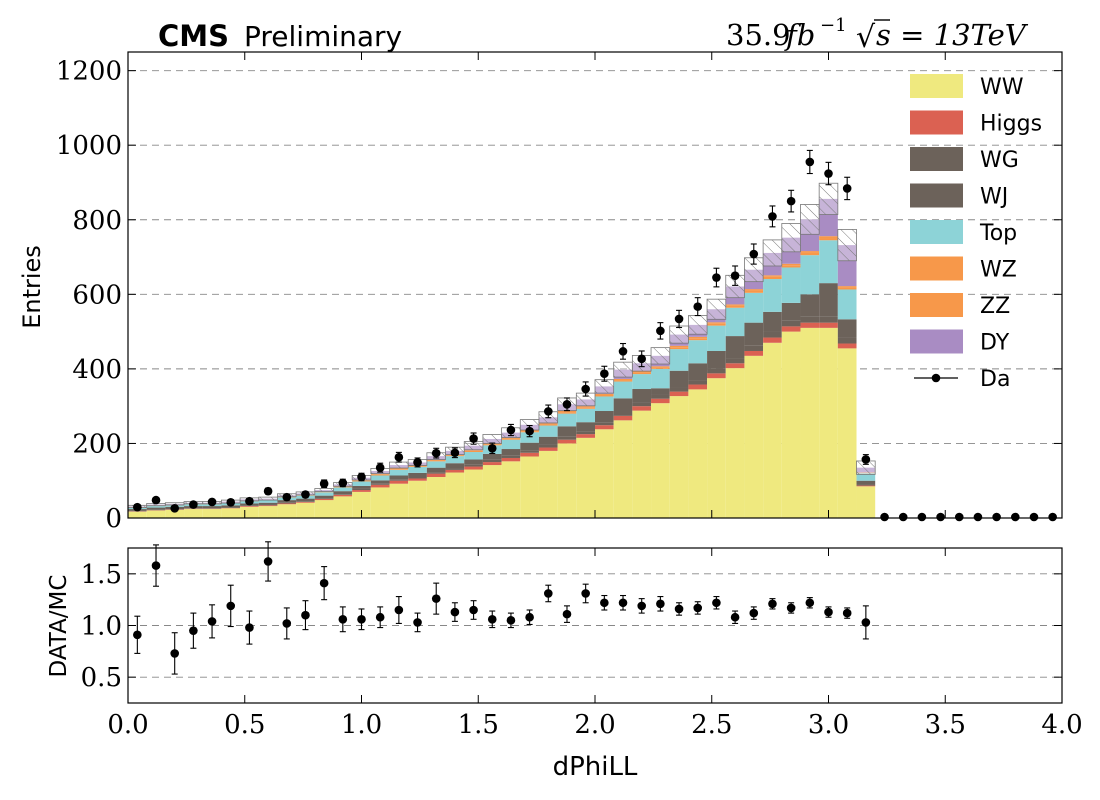 This screenshot has width=1100, height=800. I want to click on lumi-unit: fb, so click(799, 35).